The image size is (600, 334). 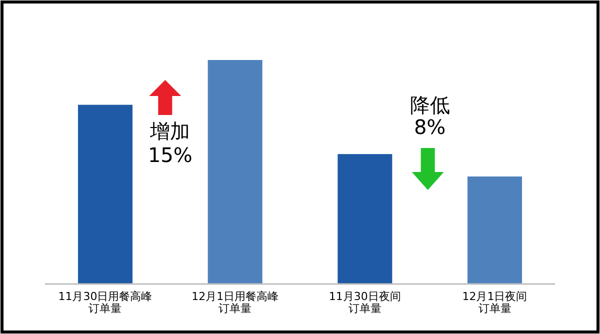 What do you see at coordinates (364, 302) in the screenshot?
I see `x-tick-label: 11月30日夜间订单量` at bounding box center [364, 302].